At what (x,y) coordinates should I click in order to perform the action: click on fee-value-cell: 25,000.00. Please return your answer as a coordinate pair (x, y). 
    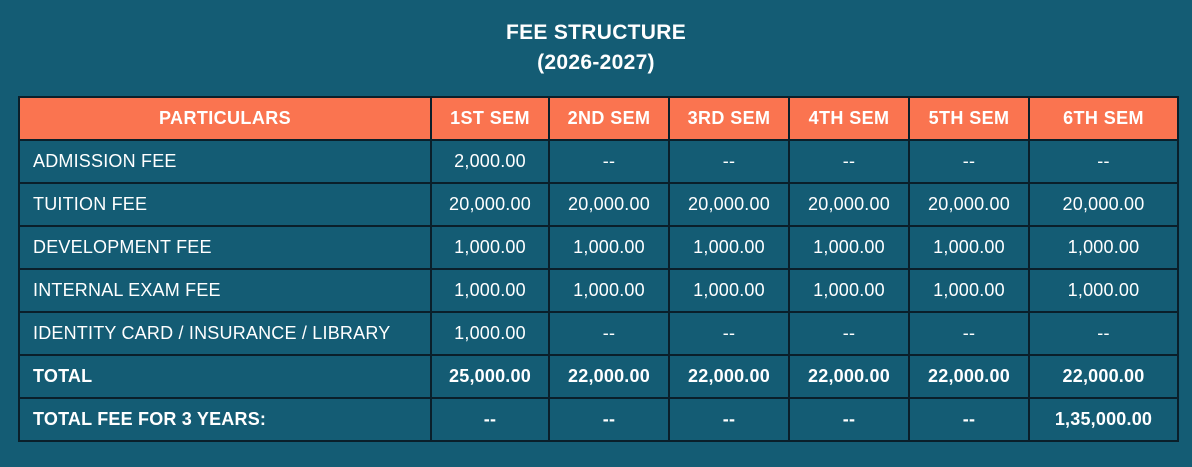
    Looking at the image, I should click on (490, 376).